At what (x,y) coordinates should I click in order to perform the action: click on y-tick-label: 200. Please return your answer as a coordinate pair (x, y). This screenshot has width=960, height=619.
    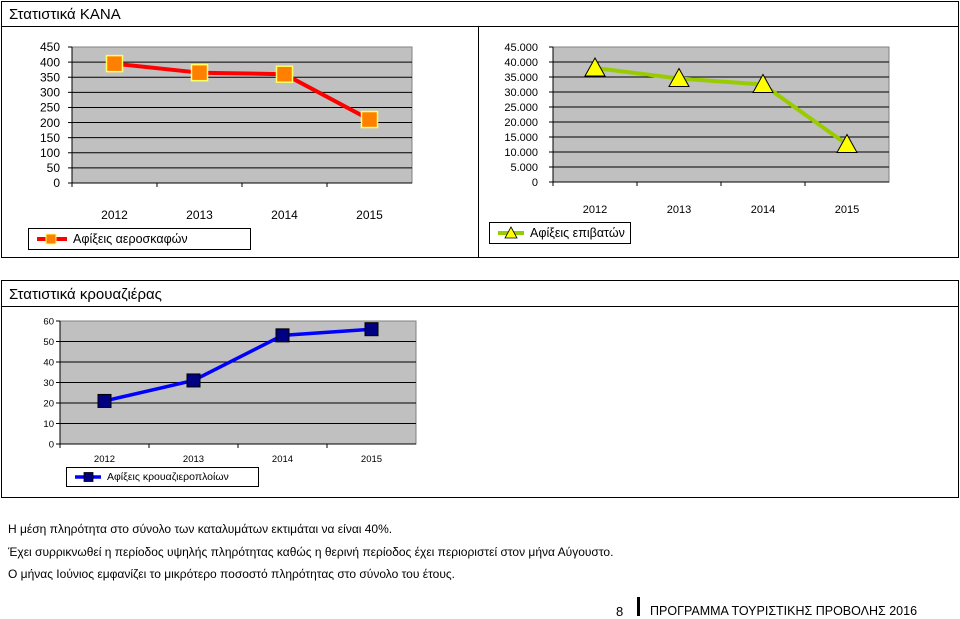
    Looking at the image, I should click on (50, 123).